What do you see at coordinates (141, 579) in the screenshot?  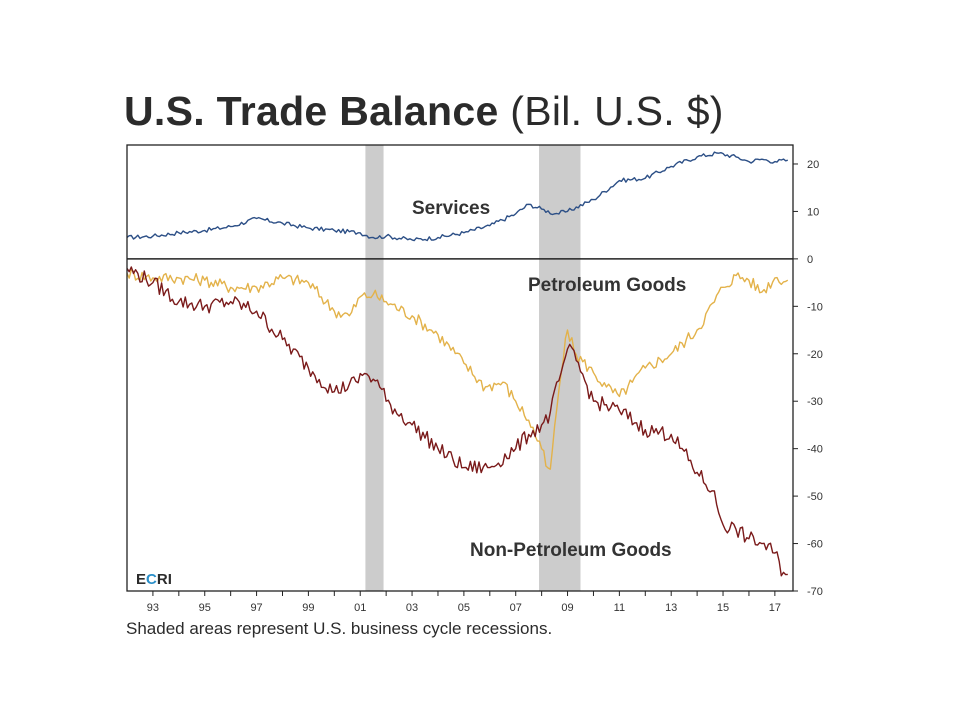 I see `logo-letter-e: E` at bounding box center [141, 579].